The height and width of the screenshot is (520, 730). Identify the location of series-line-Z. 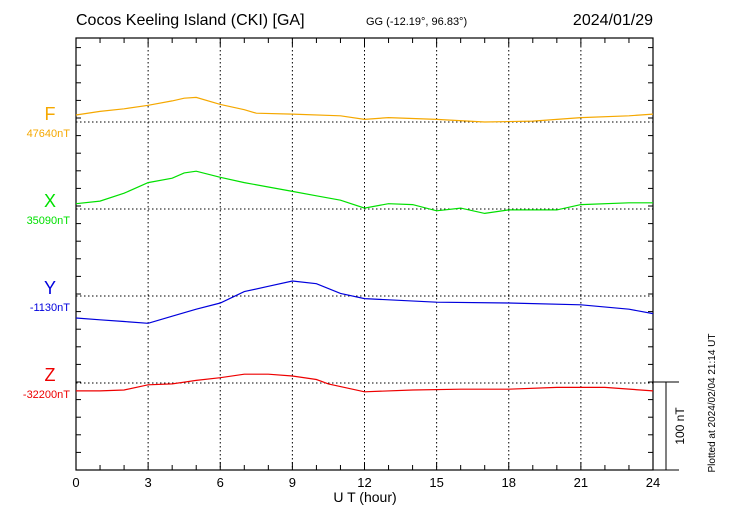
(365, 383).